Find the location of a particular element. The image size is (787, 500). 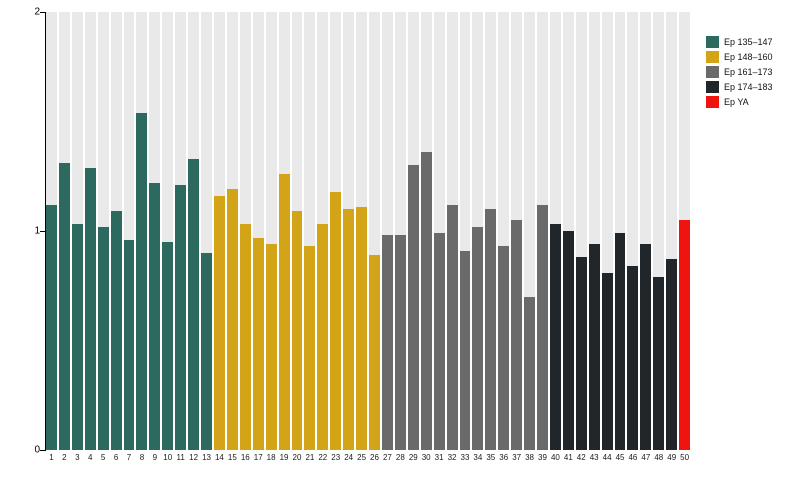

x-tick-label: 40 is located at coordinates (555, 457).